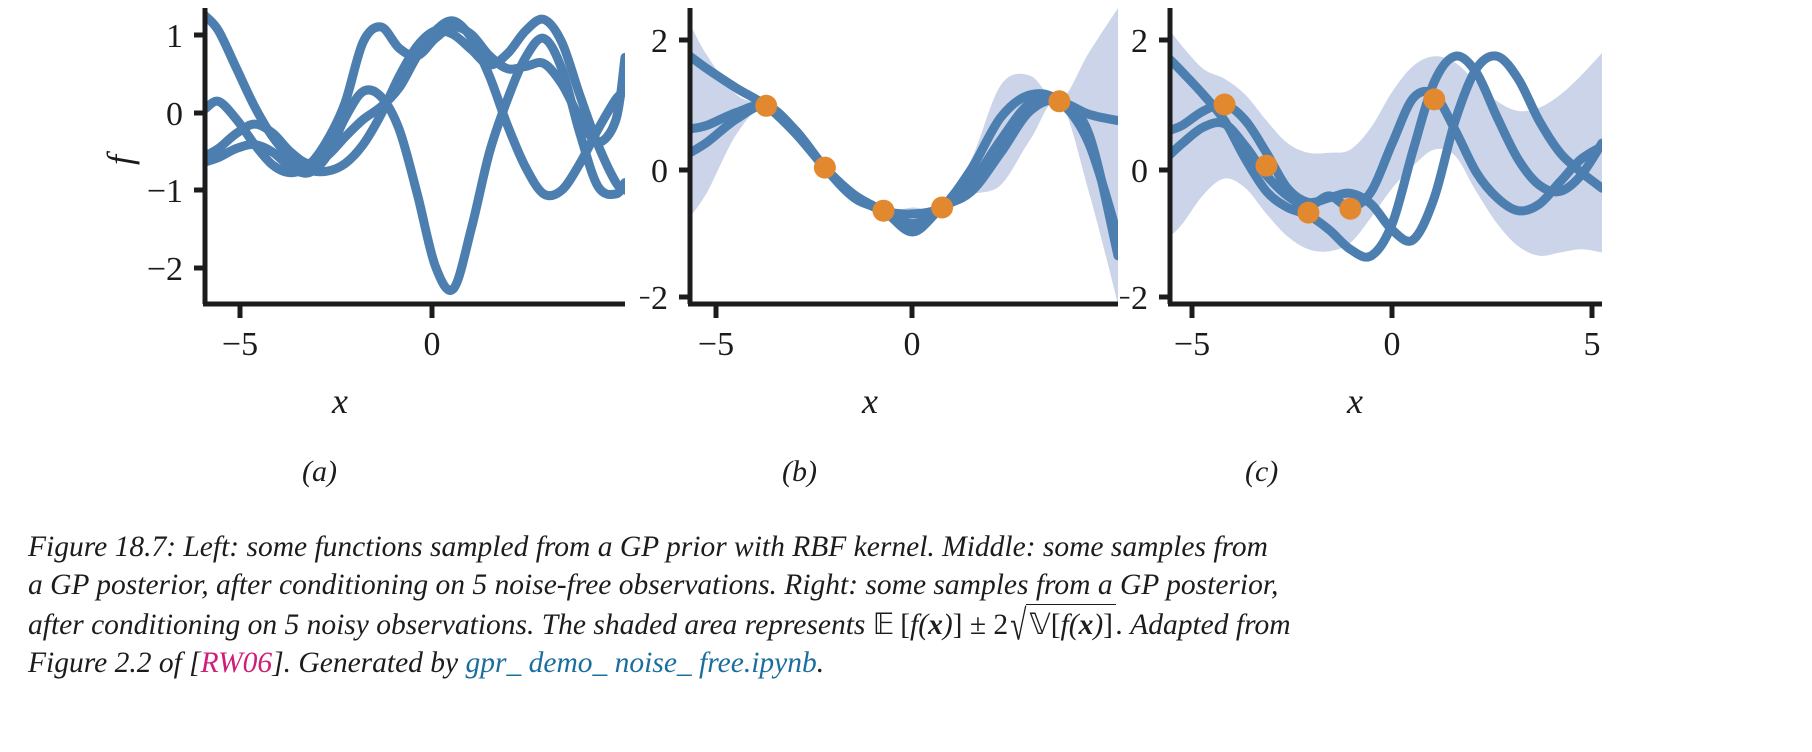  What do you see at coordinates (820, 663) in the screenshot?
I see `caption-line-4-end: .` at bounding box center [820, 663].